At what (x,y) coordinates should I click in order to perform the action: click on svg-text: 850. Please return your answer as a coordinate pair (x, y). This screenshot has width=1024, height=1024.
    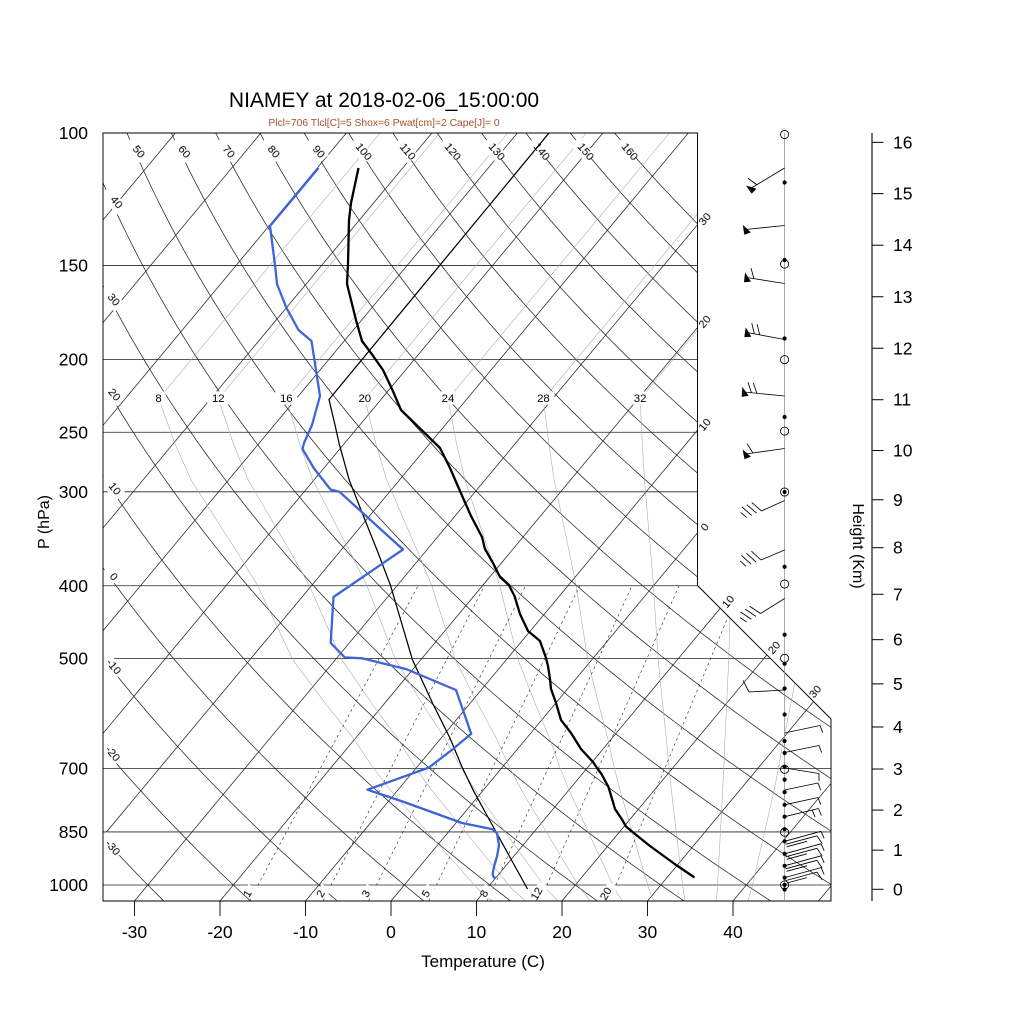
    Looking at the image, I should click on (73, 832).